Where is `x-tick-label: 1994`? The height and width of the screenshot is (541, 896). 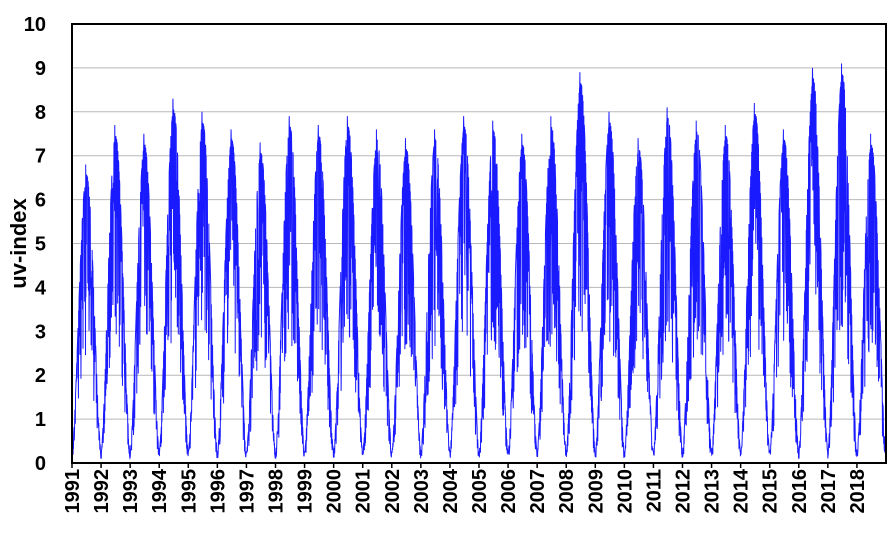
x-tick-label: 1994 is located at coordinates (160, 490).